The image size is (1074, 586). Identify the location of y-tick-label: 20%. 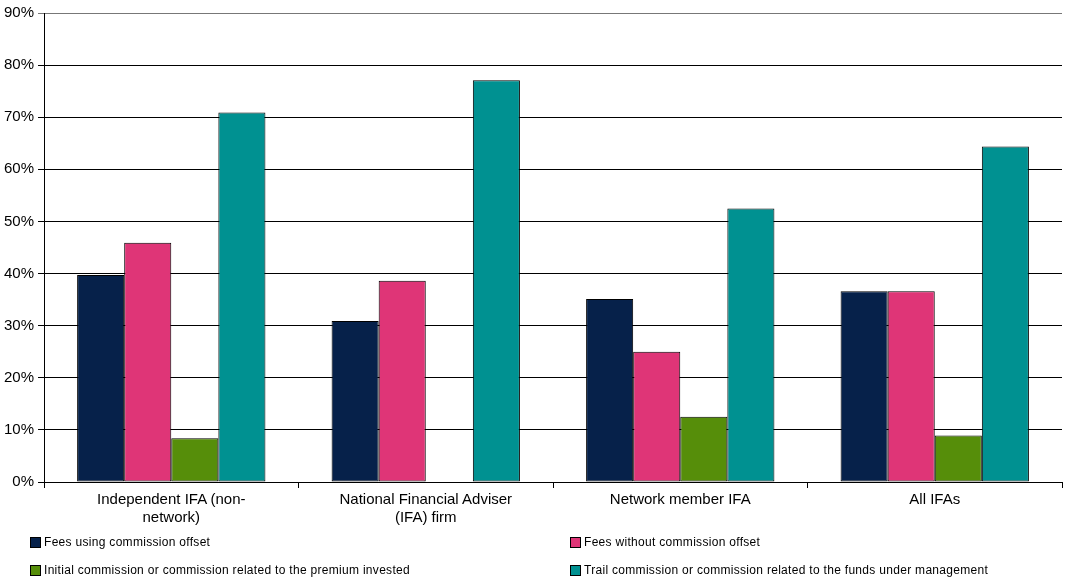
(19, 376).